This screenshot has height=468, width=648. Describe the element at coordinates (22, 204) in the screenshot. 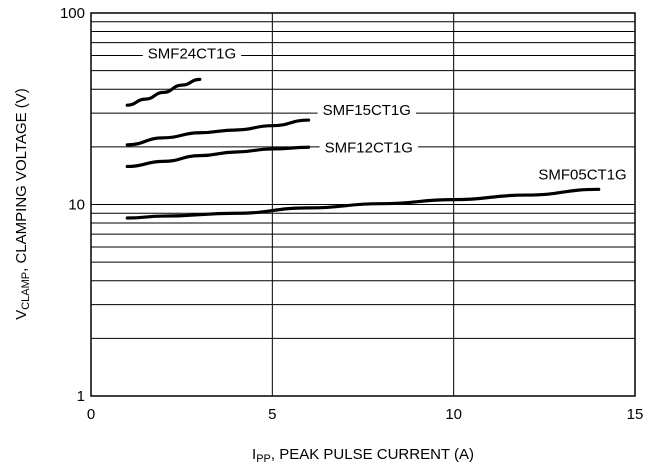

I see `y-axis-label: VCLAMP, CLAMPING VOLTAGE (V)` at that location.